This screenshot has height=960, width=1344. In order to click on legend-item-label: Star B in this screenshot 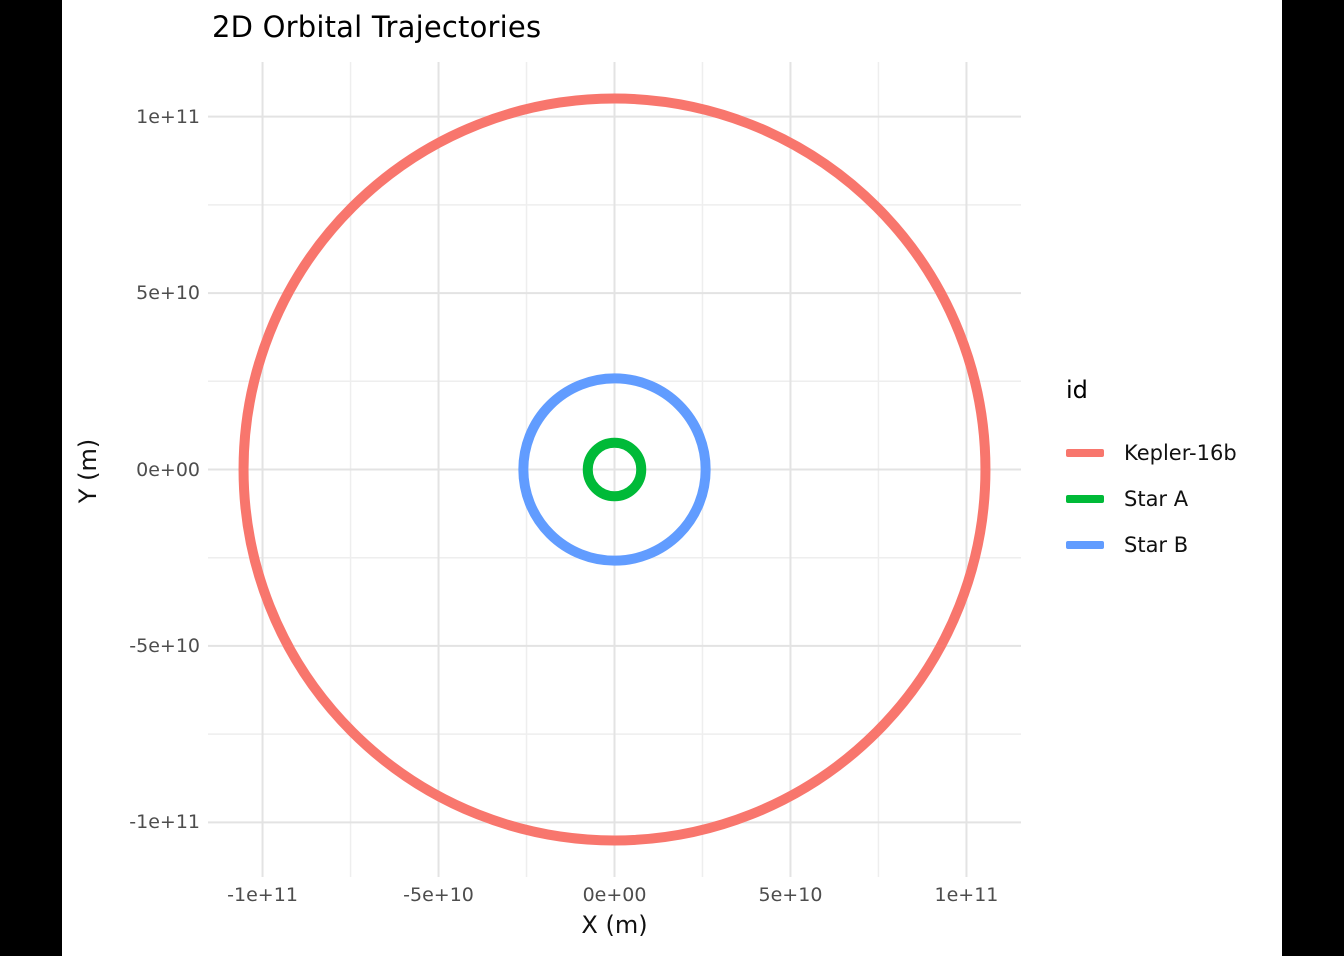, I will do `click(1156, 545)`.